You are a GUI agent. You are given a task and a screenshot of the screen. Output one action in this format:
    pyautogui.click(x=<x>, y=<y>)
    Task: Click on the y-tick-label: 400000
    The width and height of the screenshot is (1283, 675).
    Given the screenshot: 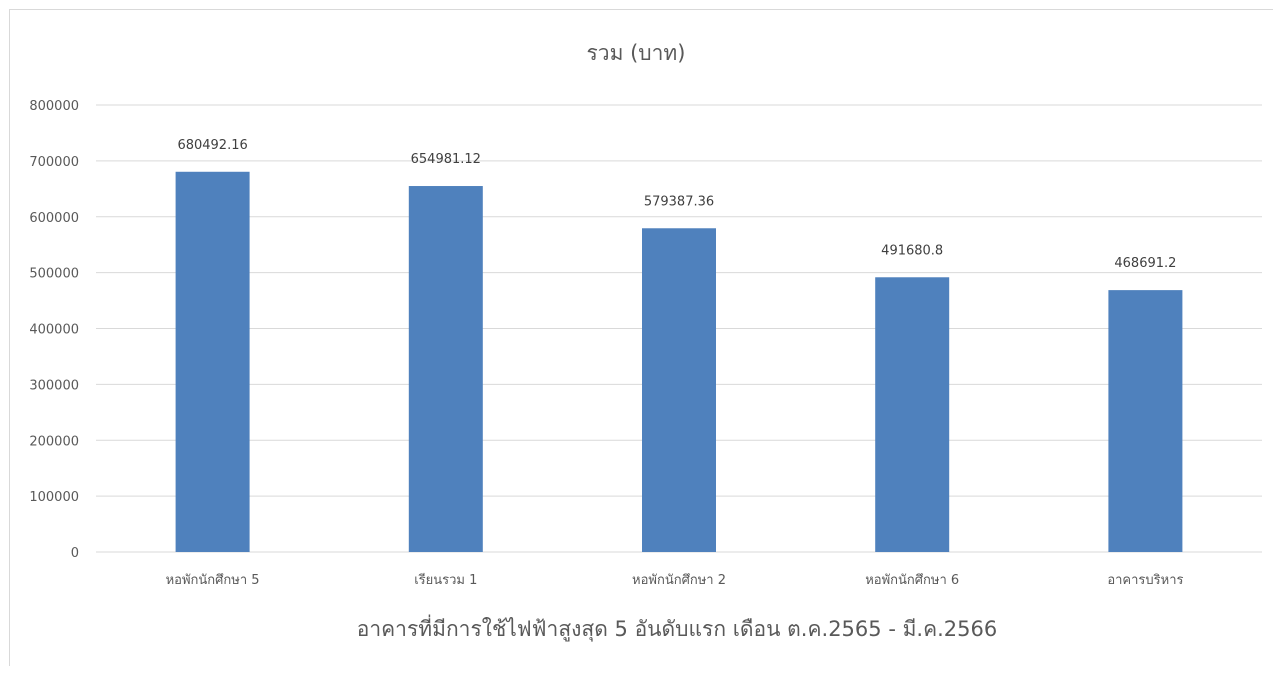 What is the action you would take?
    pyautogui.click(x=54, y=330)
    